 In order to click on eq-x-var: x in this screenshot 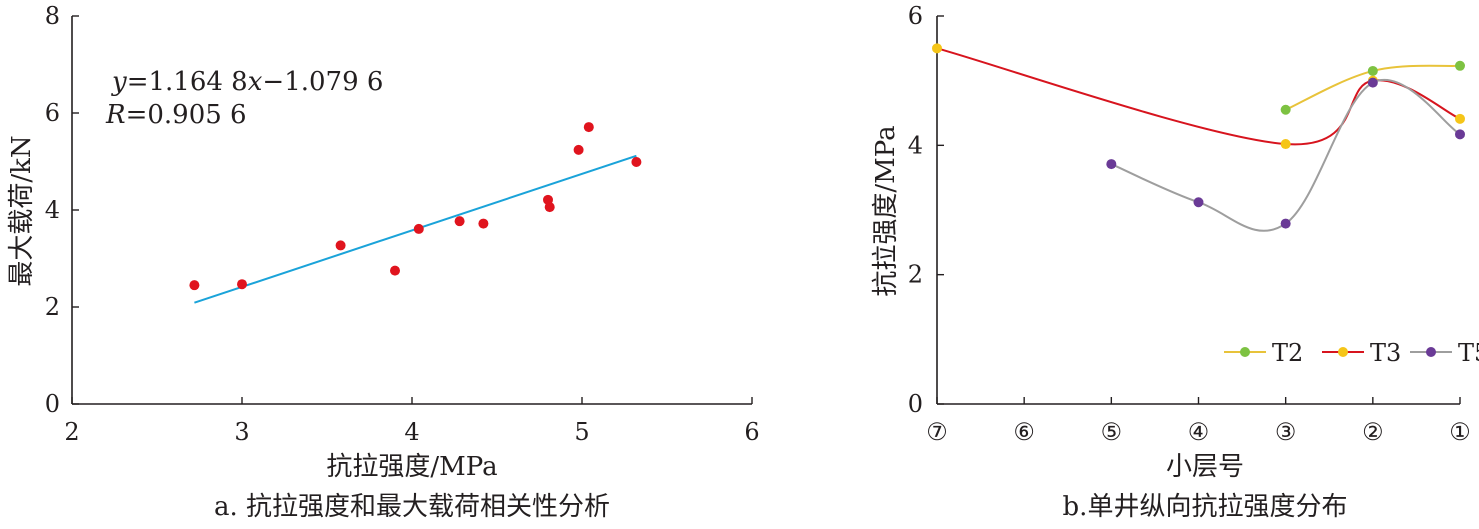, I will do `click(255, 82)`.